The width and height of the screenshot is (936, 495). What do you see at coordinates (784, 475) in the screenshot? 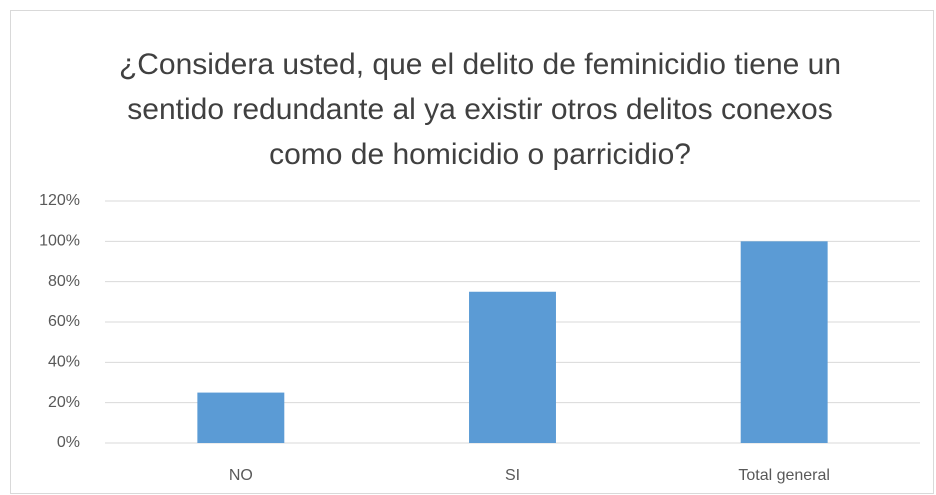
I see `x-tick-label: Total general` at bounding box center [784, 475].